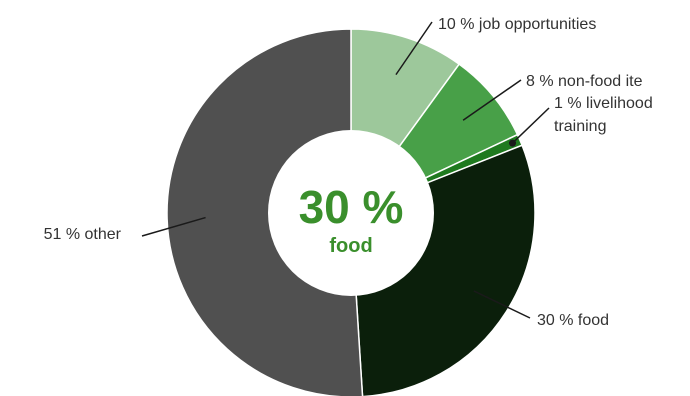 The height and width of the screenshot is (396, 690). I want to click on slice-label-4: 51 % other, so click(83, 234).